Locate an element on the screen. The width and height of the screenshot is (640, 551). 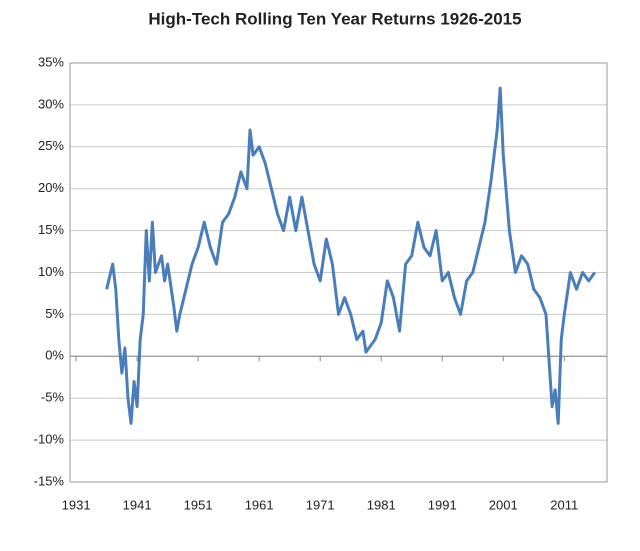
x-tick-label: 1951 is located at coordinates (198, 504).